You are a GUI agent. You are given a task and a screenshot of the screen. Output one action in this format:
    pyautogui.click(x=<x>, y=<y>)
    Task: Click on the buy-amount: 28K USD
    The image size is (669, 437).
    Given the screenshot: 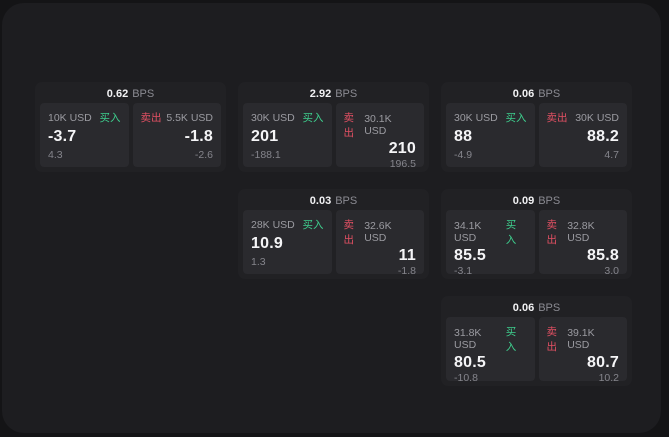 What is the action you would take?
    pyautogui.click(x=273, y=224)
    